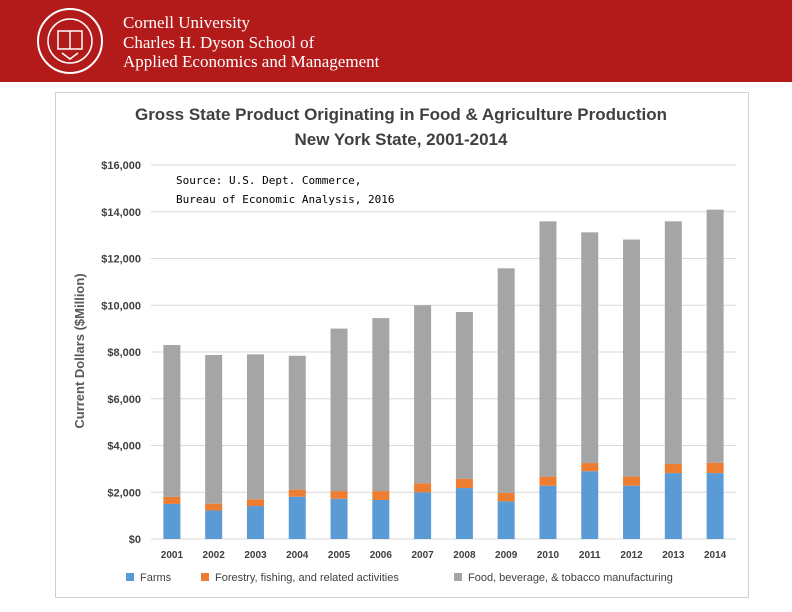 This screenshot has width=792, height=612. What do you see at coordinates (715, 468) in the screenshot?
I see `bar-segment-forestry-2014` at bounding box center [715, 468].